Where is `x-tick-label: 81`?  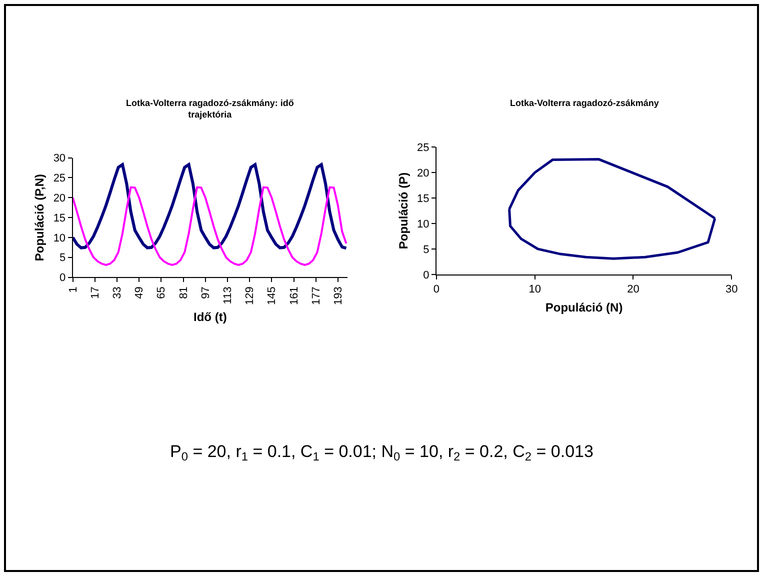 x-tick-label: 81 is located at coordinates (184, 292).